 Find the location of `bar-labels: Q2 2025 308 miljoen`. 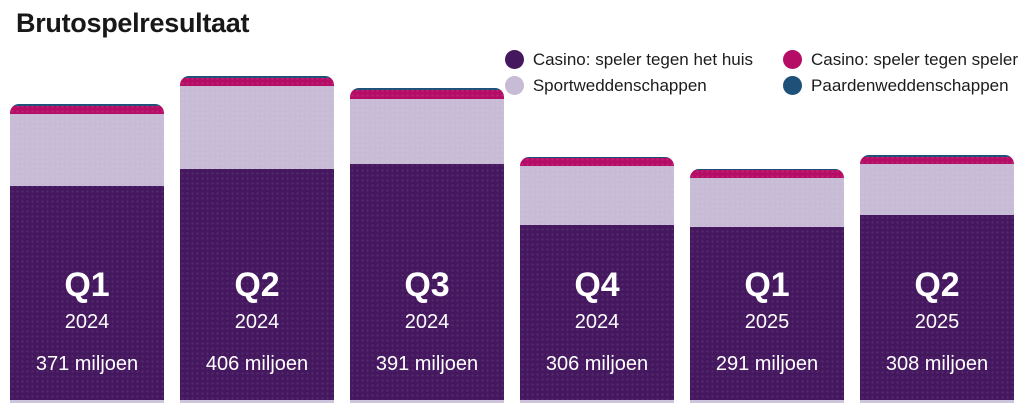

bar-labels: Q2 2025 308 miljoen is located at coordinates (937, 334).